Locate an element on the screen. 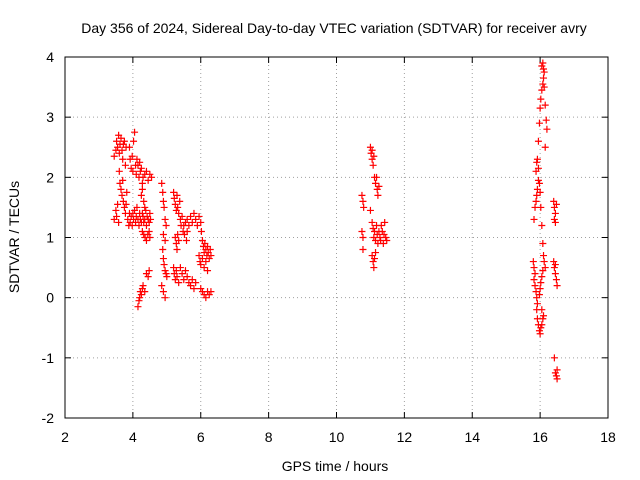 The width and height of the screenshot is (640, 480). y-tick-label: 0 is located at coordinates (50, 298).